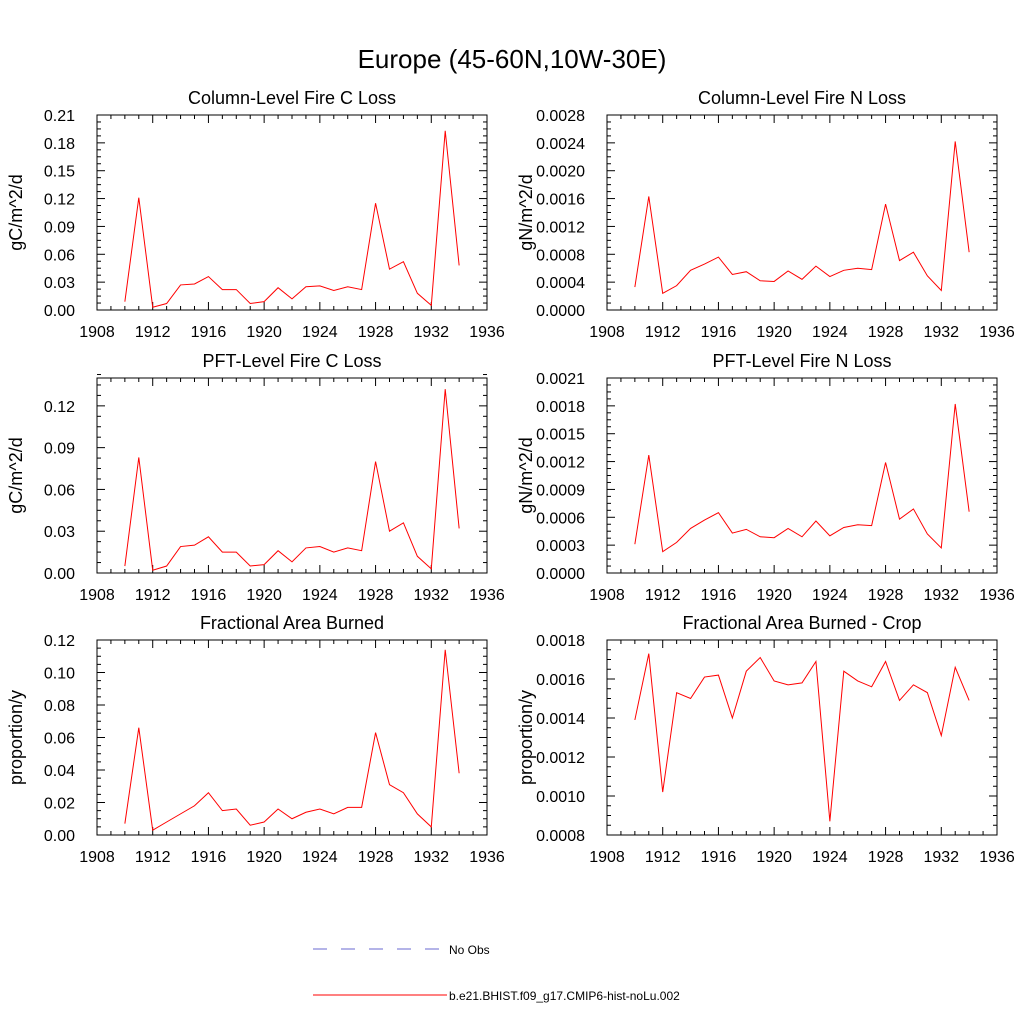 This screenshot has width=1024, height=1024. What do you see at coordinates (801, 623) in the screenshot?
I see `panel-title: Fractional Area Burned - Crop` at bounding box center [801, 623].